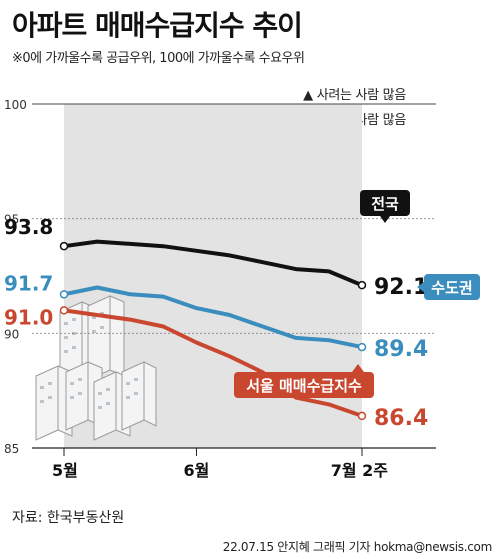  Describe the element at coordinates (96, 368) in the screenshot. I see `apartment-buildings-icon` at that location.